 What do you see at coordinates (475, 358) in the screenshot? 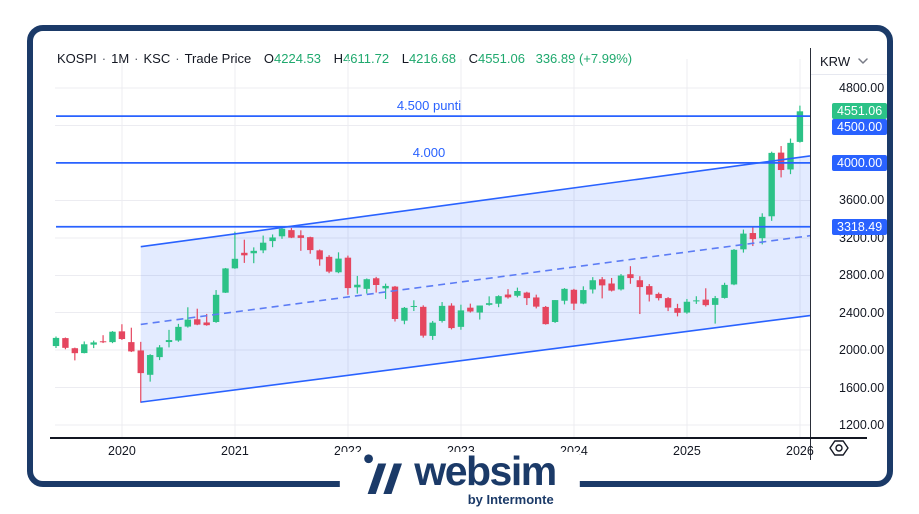
I see `channel-bottom-line` at bounding box center [475, 358].